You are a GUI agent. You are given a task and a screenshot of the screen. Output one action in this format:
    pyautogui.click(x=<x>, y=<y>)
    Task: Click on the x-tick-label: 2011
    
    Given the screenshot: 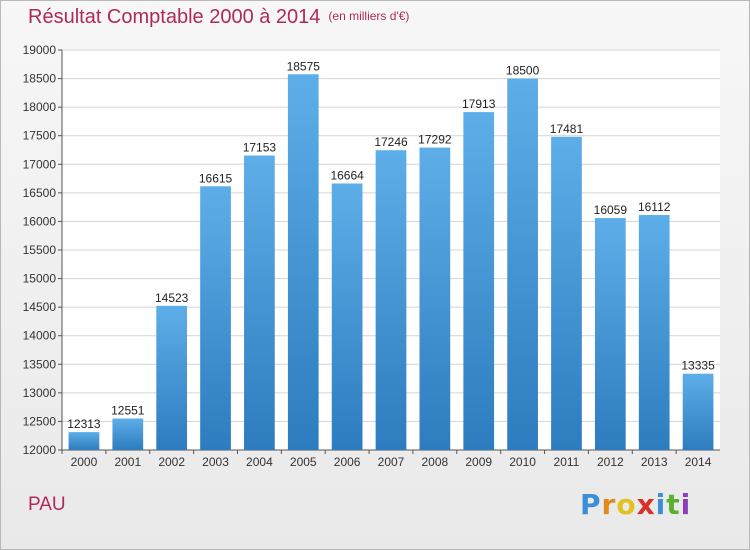 What is the action you would take?
    pyautogui.click(x=567, y=462)
    